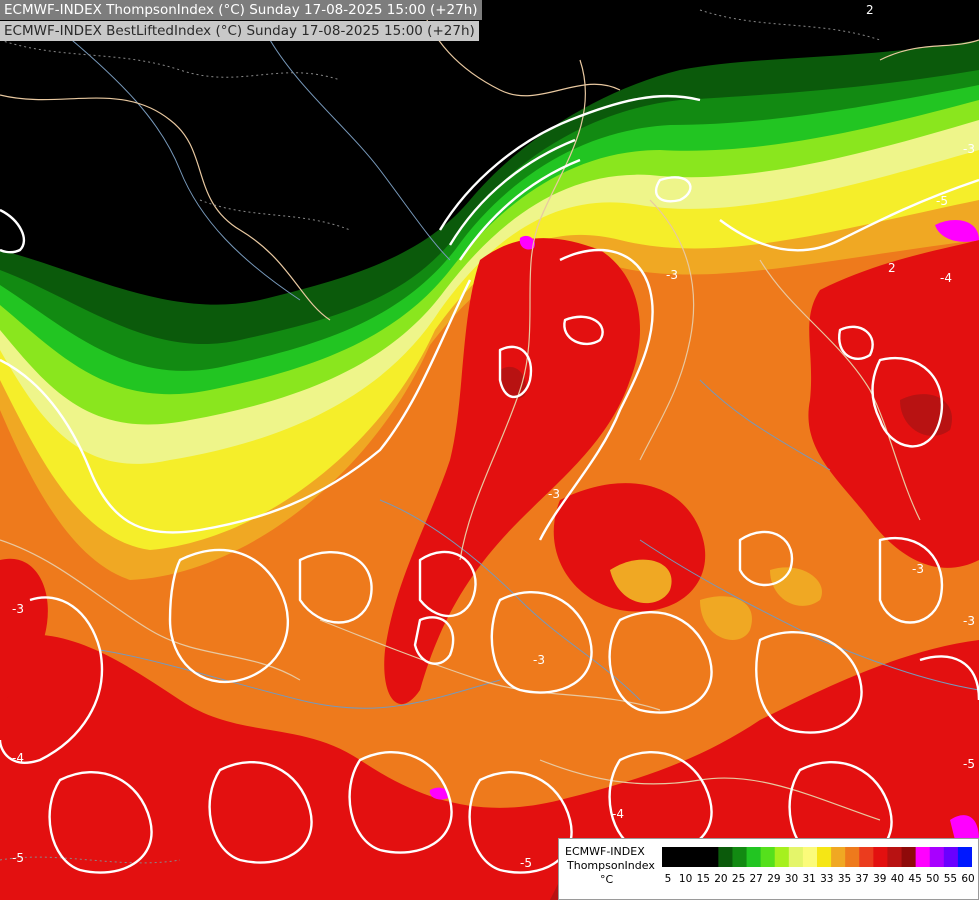 The height and width of the screenshot is (900, 979). Describe the element at coordinates (791, 879) in the screenshot. I see `legend-tick-label: 30` at that location.